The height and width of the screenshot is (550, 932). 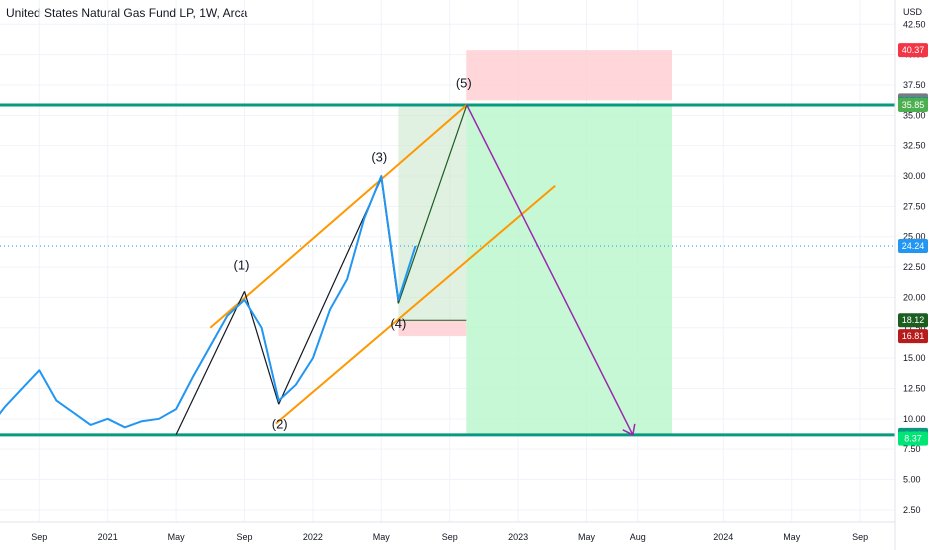 I want to click on price-badge-text: 16.81, so click(x=913, y=336).